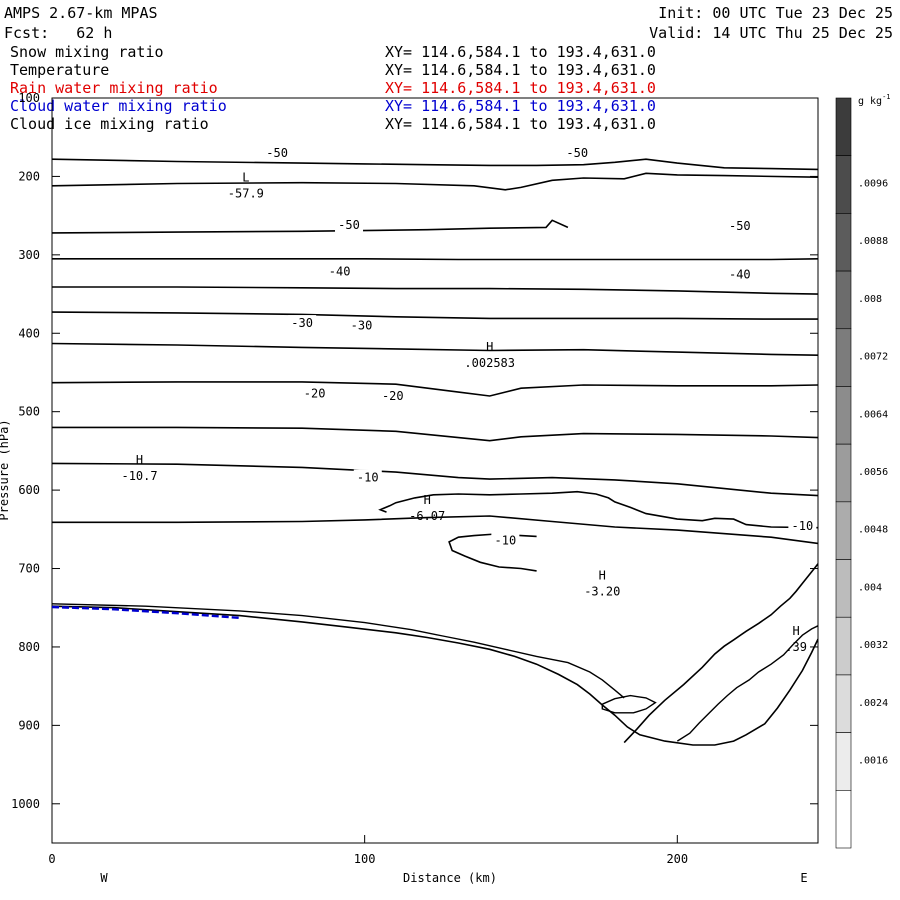  I want to click on colorbar-label-6: .0048, so click(873, 530).